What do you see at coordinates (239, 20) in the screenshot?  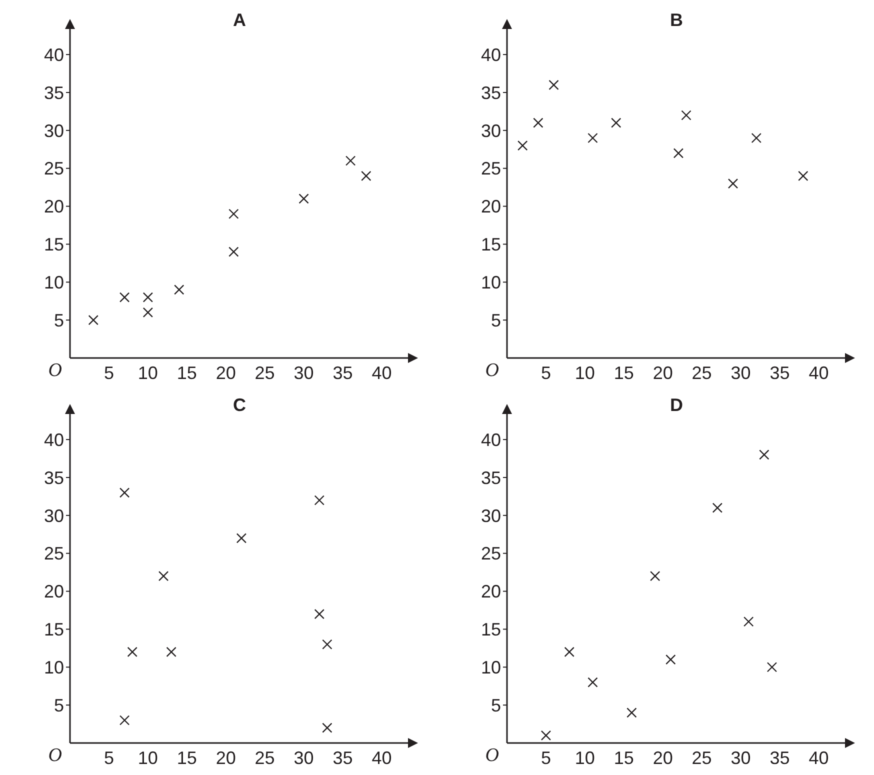 I see `chart-title: A` at bounding box center [239, 20].